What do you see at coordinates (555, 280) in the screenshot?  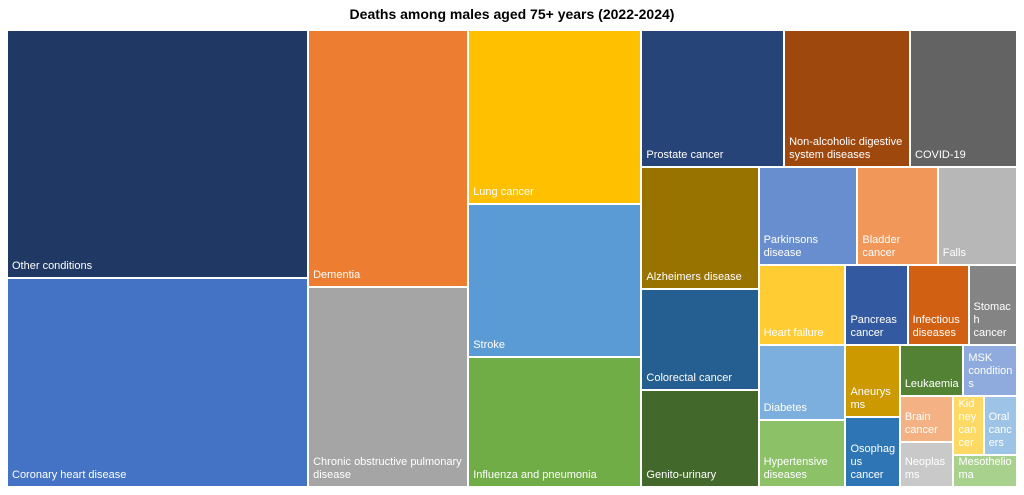 I see `treemap-cell: Stroke` at bounding box center [555, 280].